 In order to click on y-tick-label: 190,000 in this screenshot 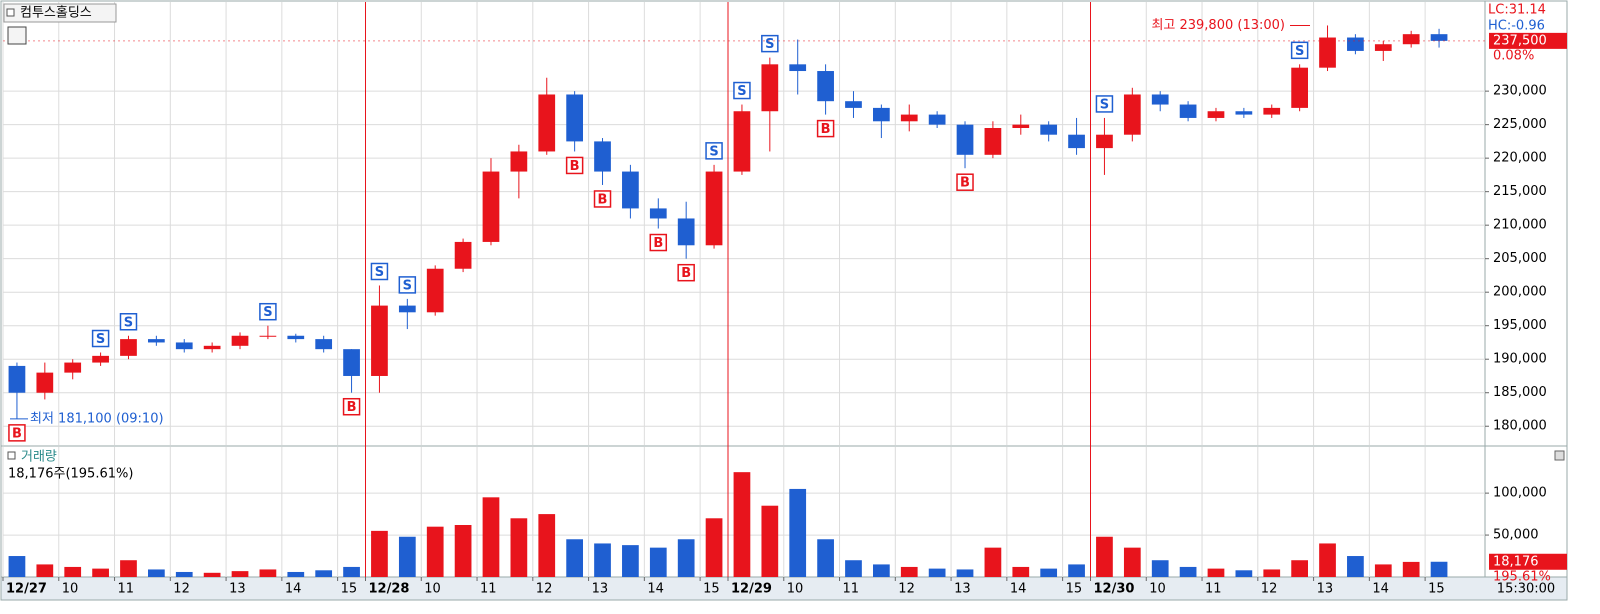, I will do `click(1520, 359)`.